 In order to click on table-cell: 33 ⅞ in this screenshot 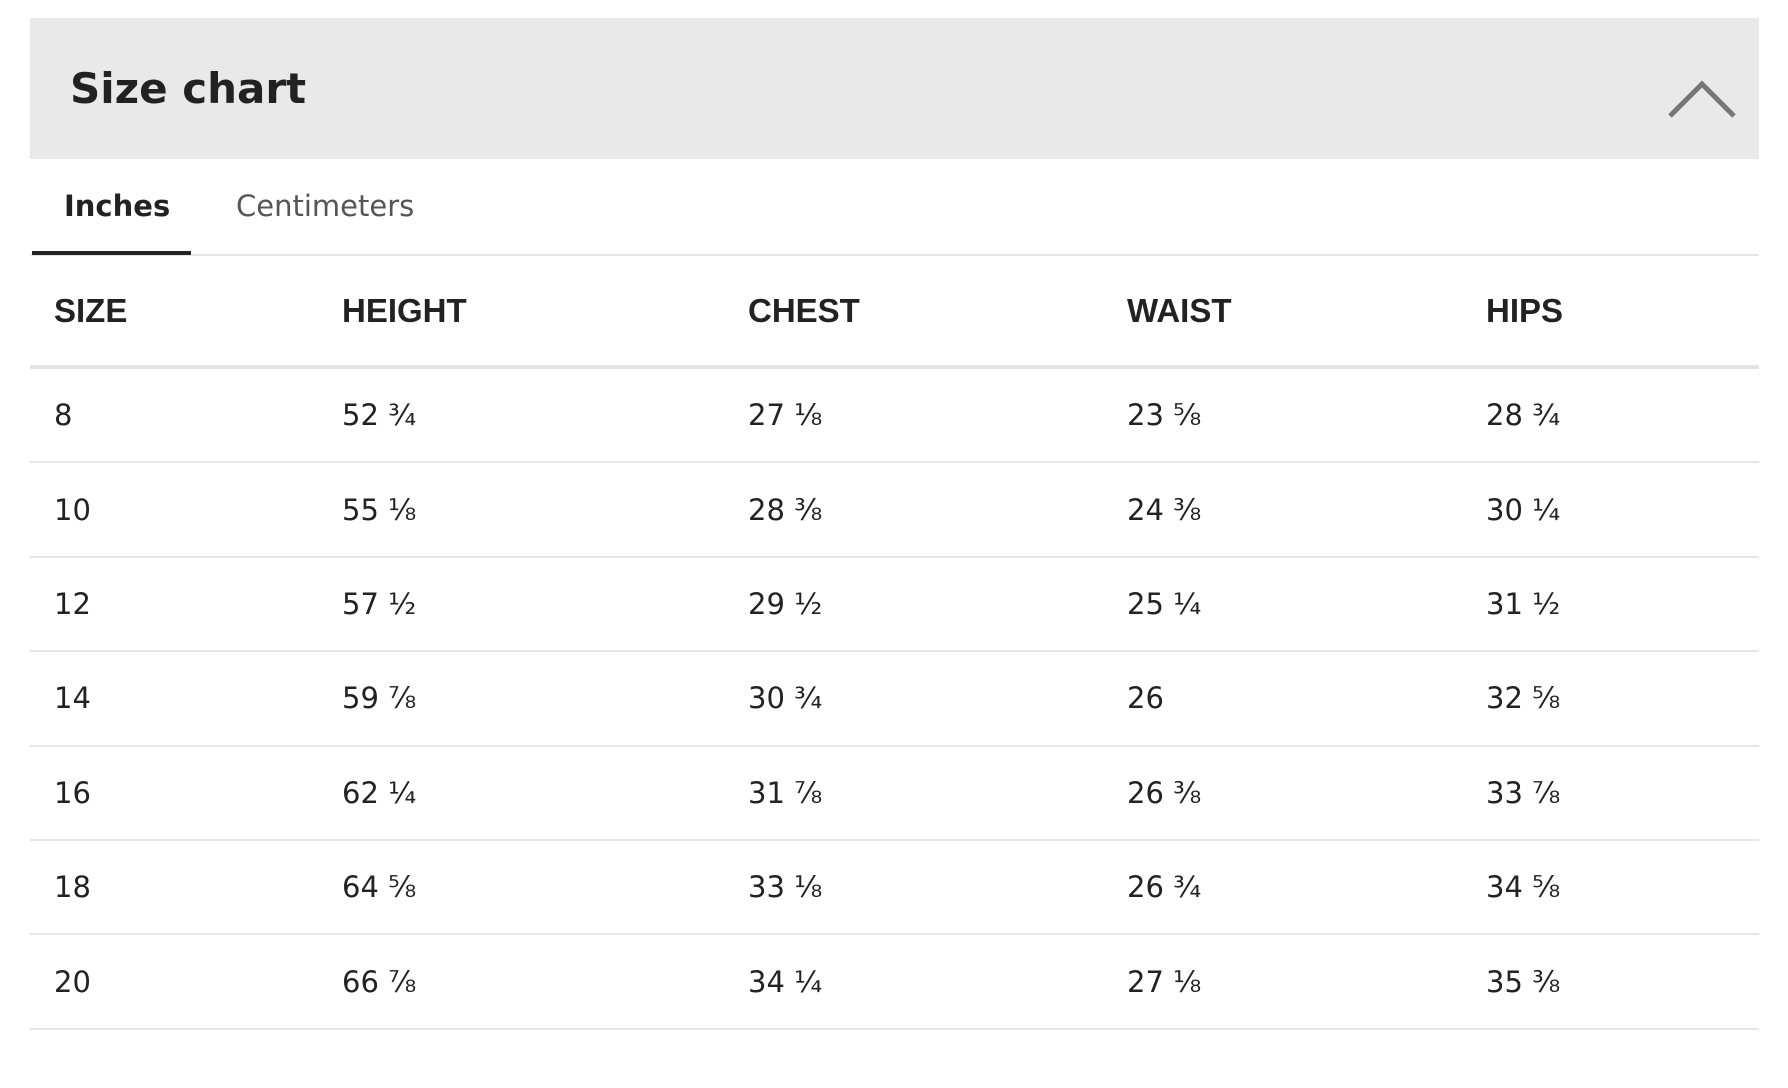, I will do `click(1523, 792)`.